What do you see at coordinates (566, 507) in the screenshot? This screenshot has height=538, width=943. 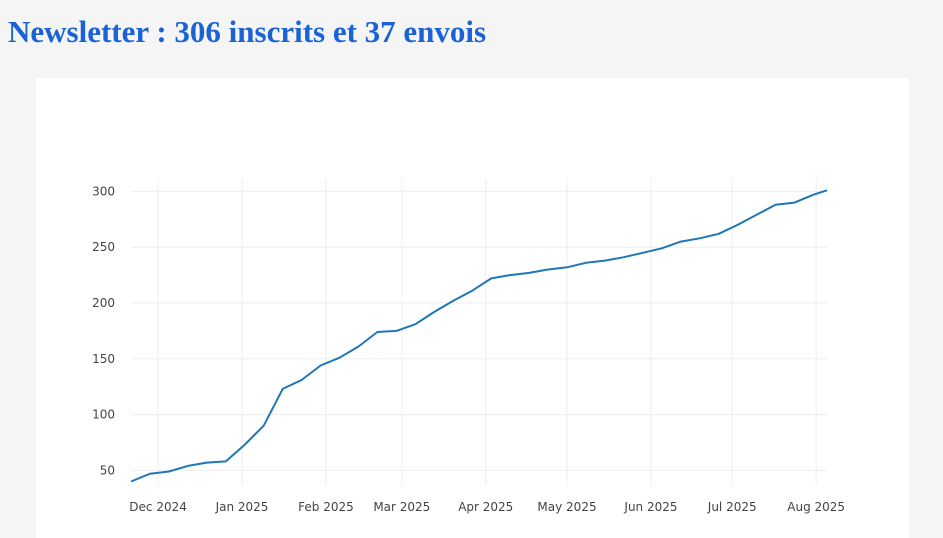 I see `x-tick-label: May 2025` at bounding box center [566, 507].